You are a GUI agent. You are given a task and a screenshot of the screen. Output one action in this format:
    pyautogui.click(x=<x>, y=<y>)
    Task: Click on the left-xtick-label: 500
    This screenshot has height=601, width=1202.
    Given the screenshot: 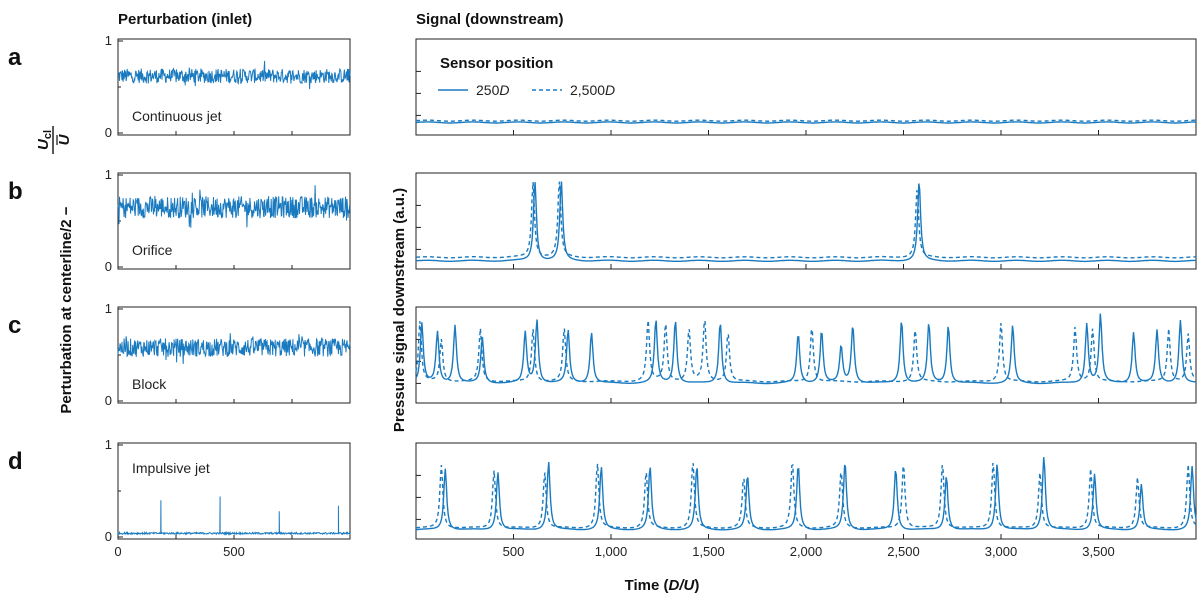 What is the action you would take?
    pyautogui.click(x=234, y=551)
    